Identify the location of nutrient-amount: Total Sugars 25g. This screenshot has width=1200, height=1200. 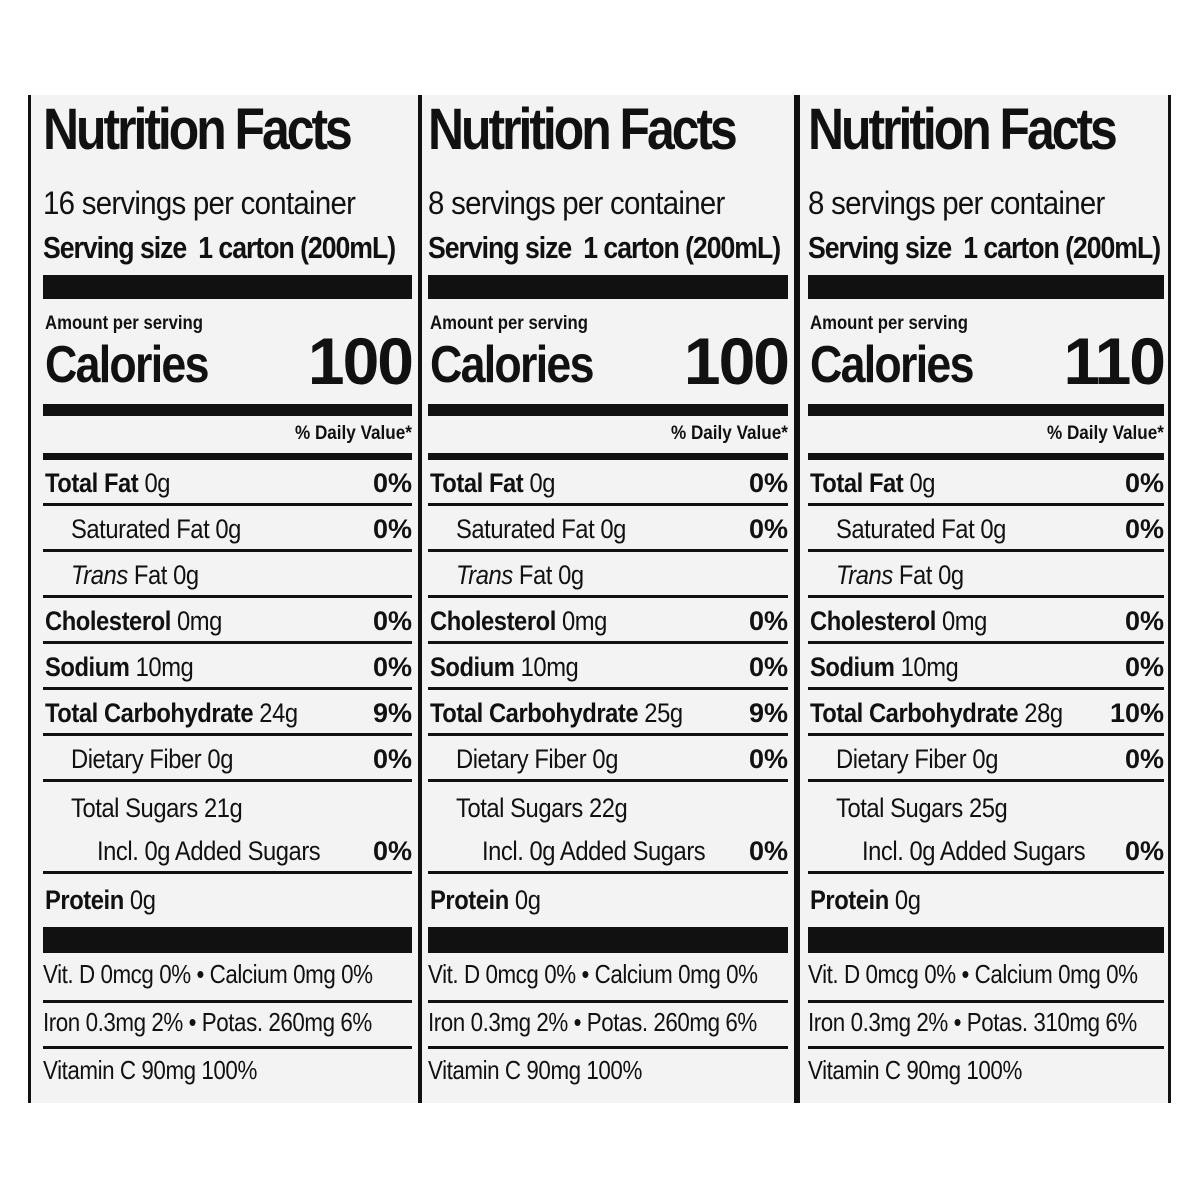
(922, 808).